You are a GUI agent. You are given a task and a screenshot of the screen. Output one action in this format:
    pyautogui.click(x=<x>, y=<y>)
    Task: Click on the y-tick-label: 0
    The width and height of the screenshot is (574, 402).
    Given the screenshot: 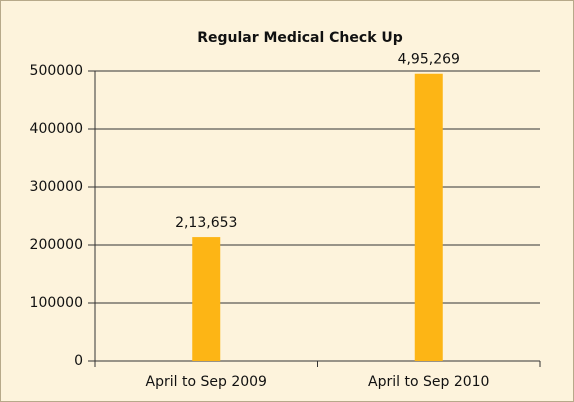 What is the action you would take?
    pyautogui.click(x=78, y=361)
    